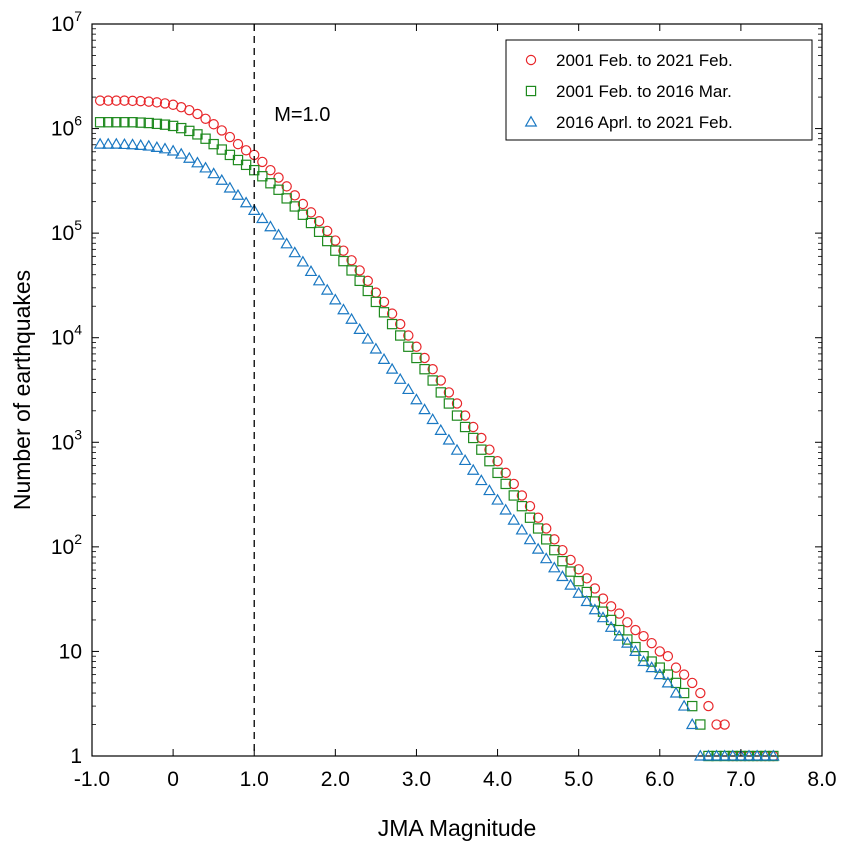 This screenshot has width=850, height=850. Describe the element at coordinates (659, 779) in the screenshot. I see `x-tick-label: 6.0` at that location.